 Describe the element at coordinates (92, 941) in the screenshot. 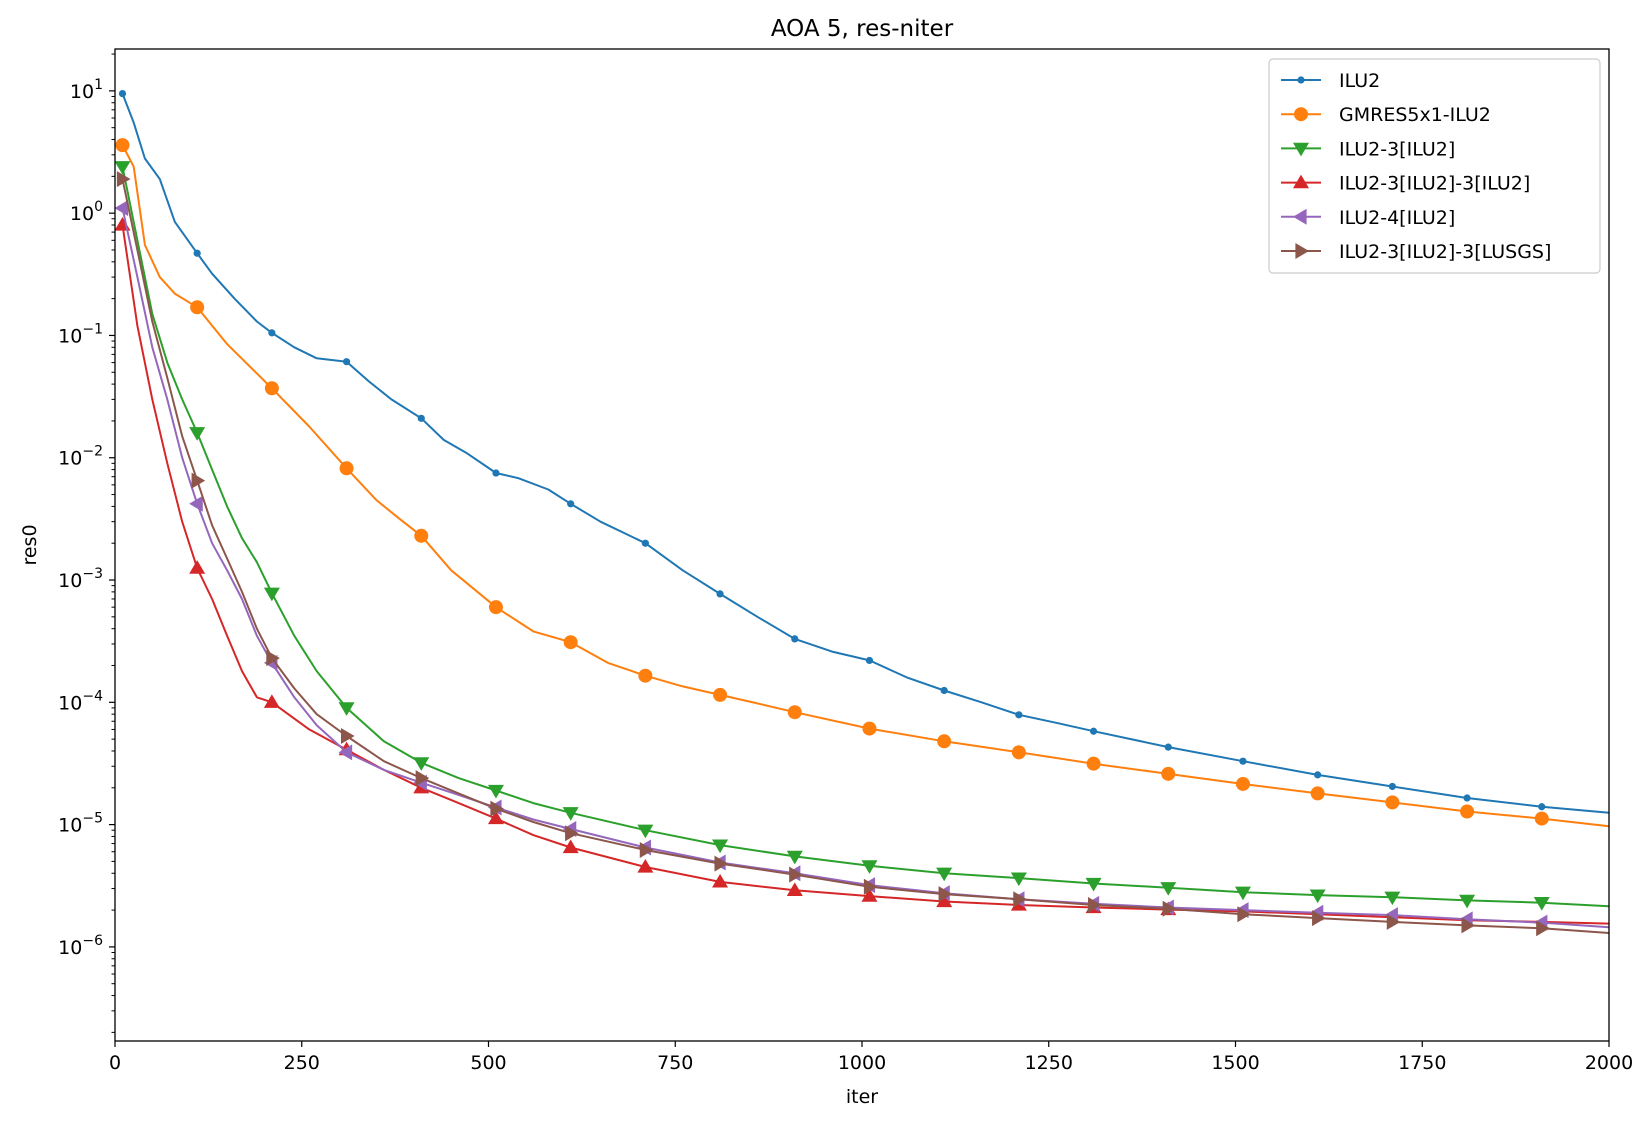

I see `y-tick-exponent: −6` at that location.